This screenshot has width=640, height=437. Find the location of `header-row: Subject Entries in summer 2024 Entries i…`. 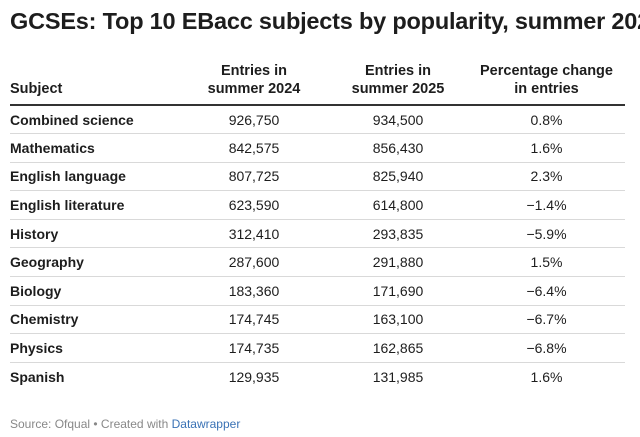

header-row: Subject Entries in summer 2024 Entries i… is located at coordinates (317, 83).